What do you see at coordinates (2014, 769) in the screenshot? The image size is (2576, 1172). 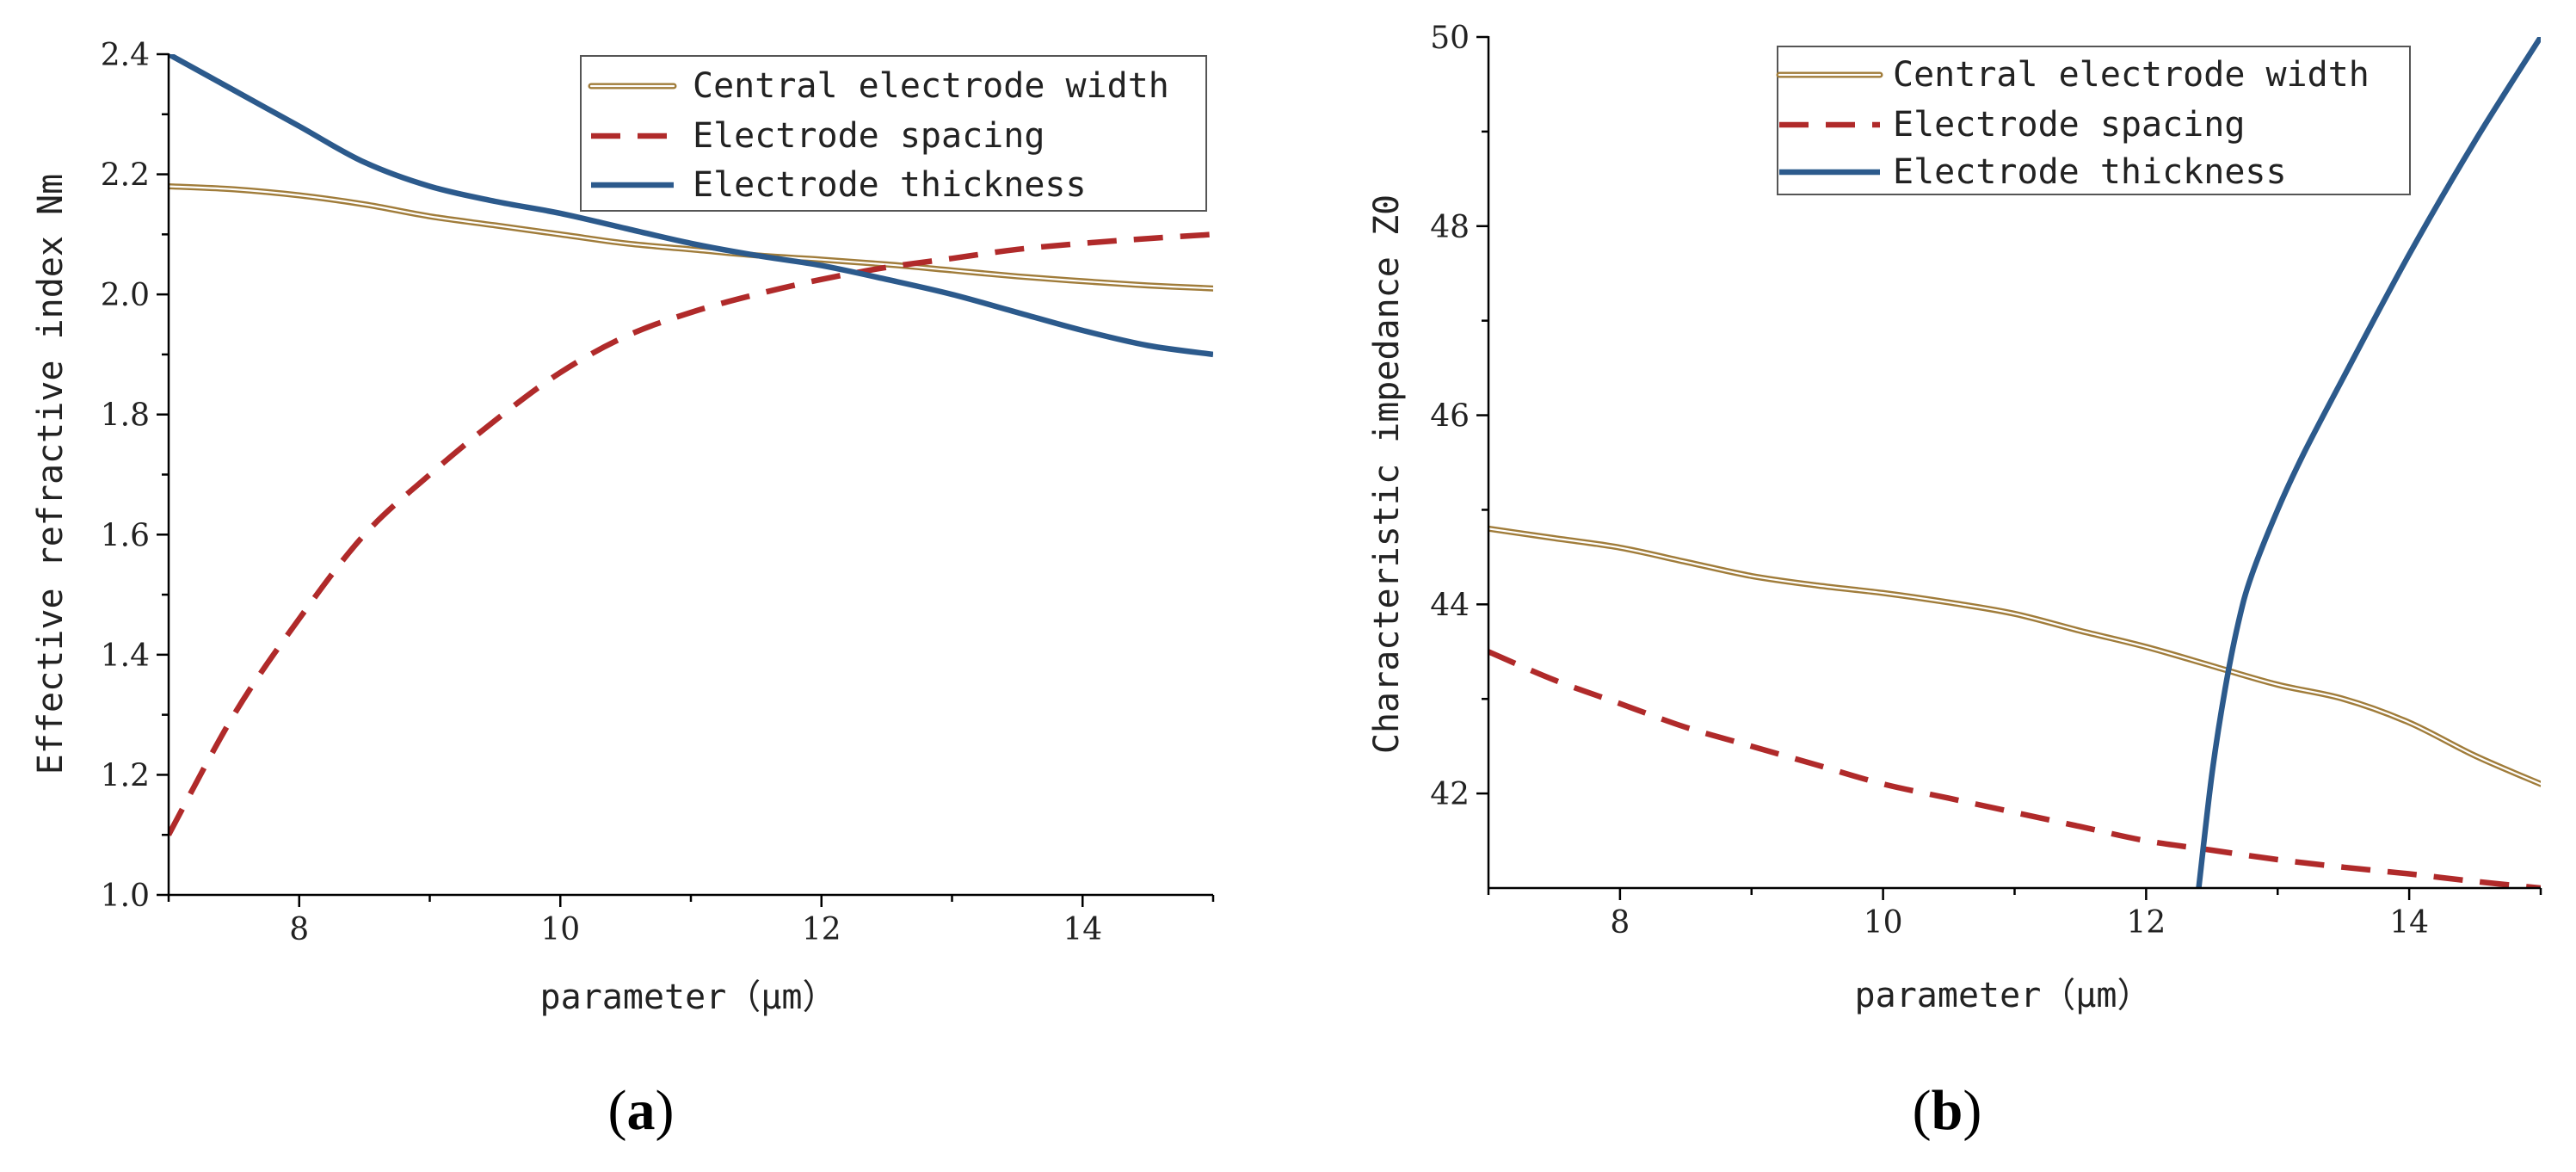 I see `panel-b-series-2-line` at bounding box center [2014, 769].